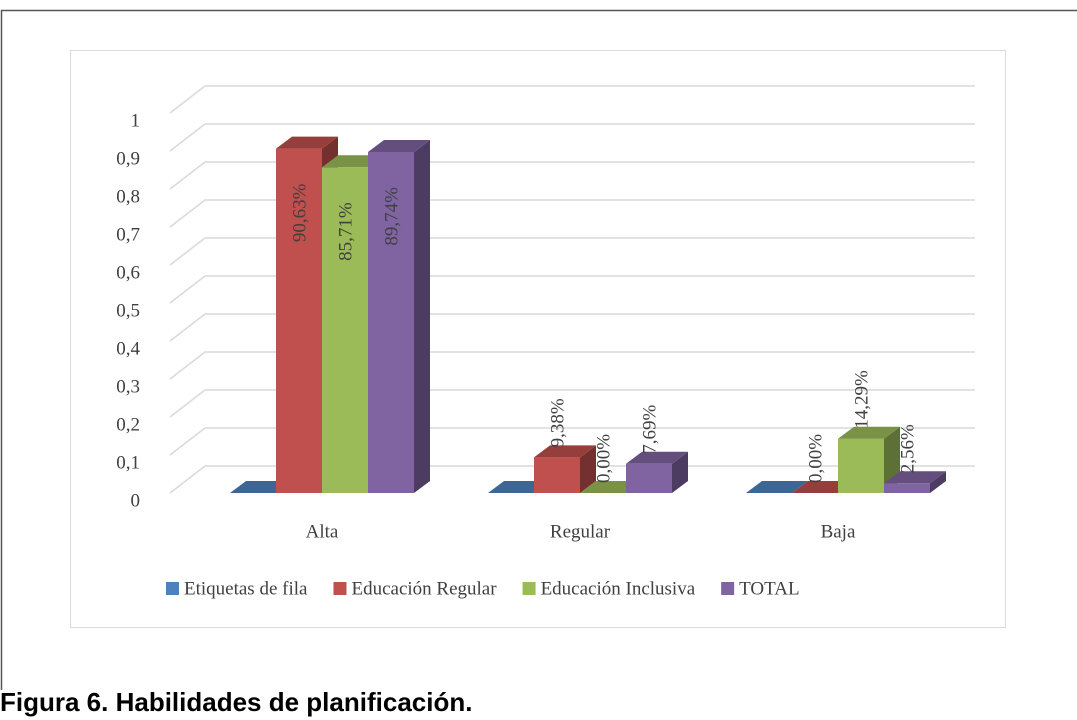  I want to click on x-tick-label: Regular, so click(580, 531).